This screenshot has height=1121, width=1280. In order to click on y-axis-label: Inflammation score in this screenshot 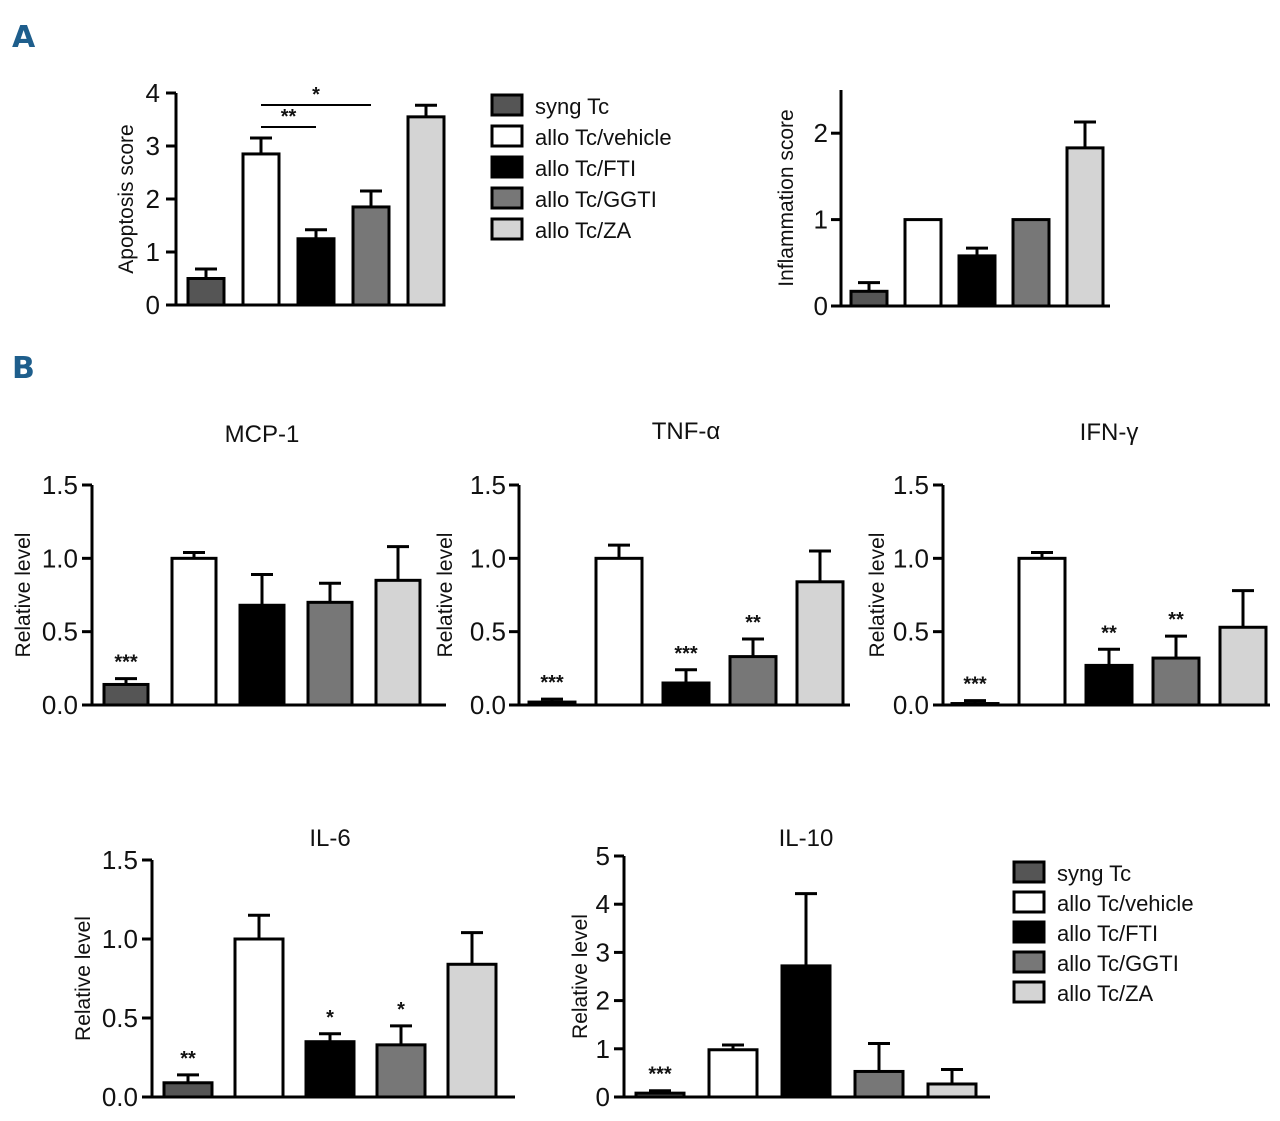, I will do `click(786, 197)`.